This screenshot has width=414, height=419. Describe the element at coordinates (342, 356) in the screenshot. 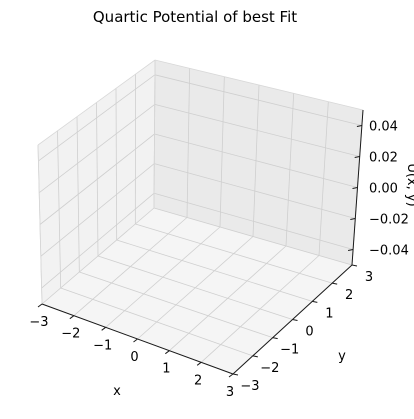

I see `y-axis-label: y` at that location.